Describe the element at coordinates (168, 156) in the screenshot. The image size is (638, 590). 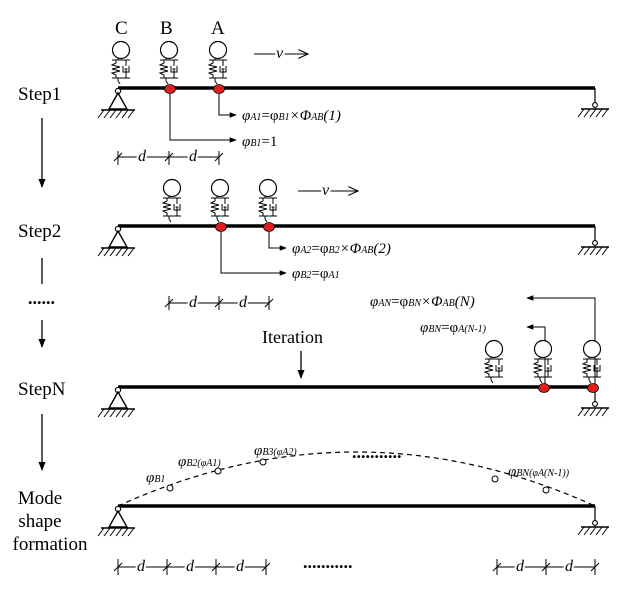
I see `dimension-step1: d d` at that location.